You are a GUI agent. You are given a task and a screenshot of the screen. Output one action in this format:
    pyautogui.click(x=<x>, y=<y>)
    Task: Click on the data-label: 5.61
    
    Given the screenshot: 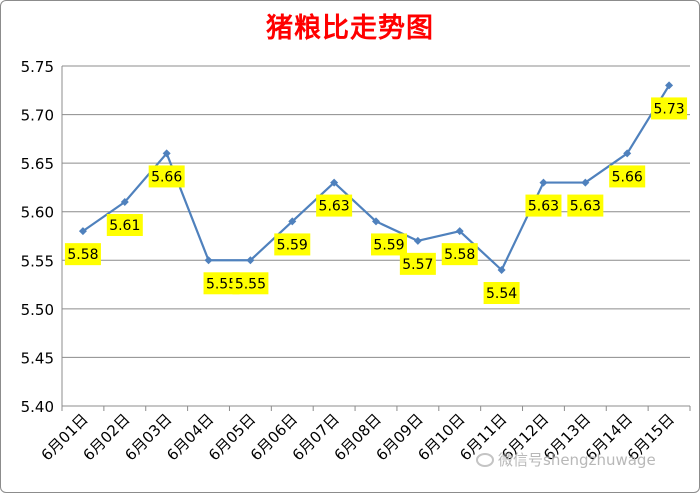 What is the action you would take?
    pyautogui.click(x=124, y=226)
    